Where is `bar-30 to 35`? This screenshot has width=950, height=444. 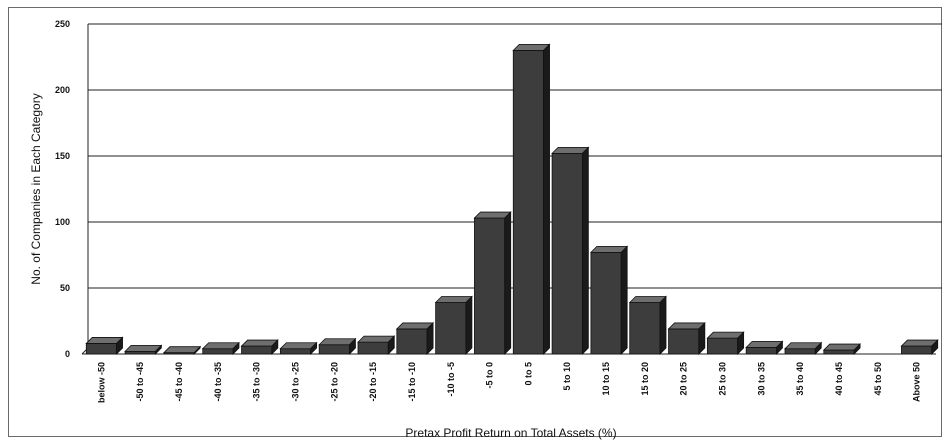 bar-30 to 35 is located at coordinates (764, 347).